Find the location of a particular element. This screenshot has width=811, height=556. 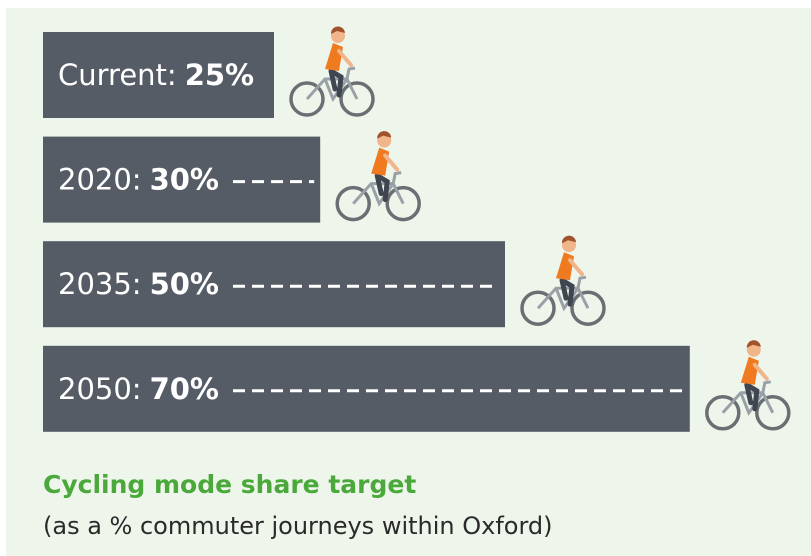

category-label: 2035: is located at coordinates (100, 284).